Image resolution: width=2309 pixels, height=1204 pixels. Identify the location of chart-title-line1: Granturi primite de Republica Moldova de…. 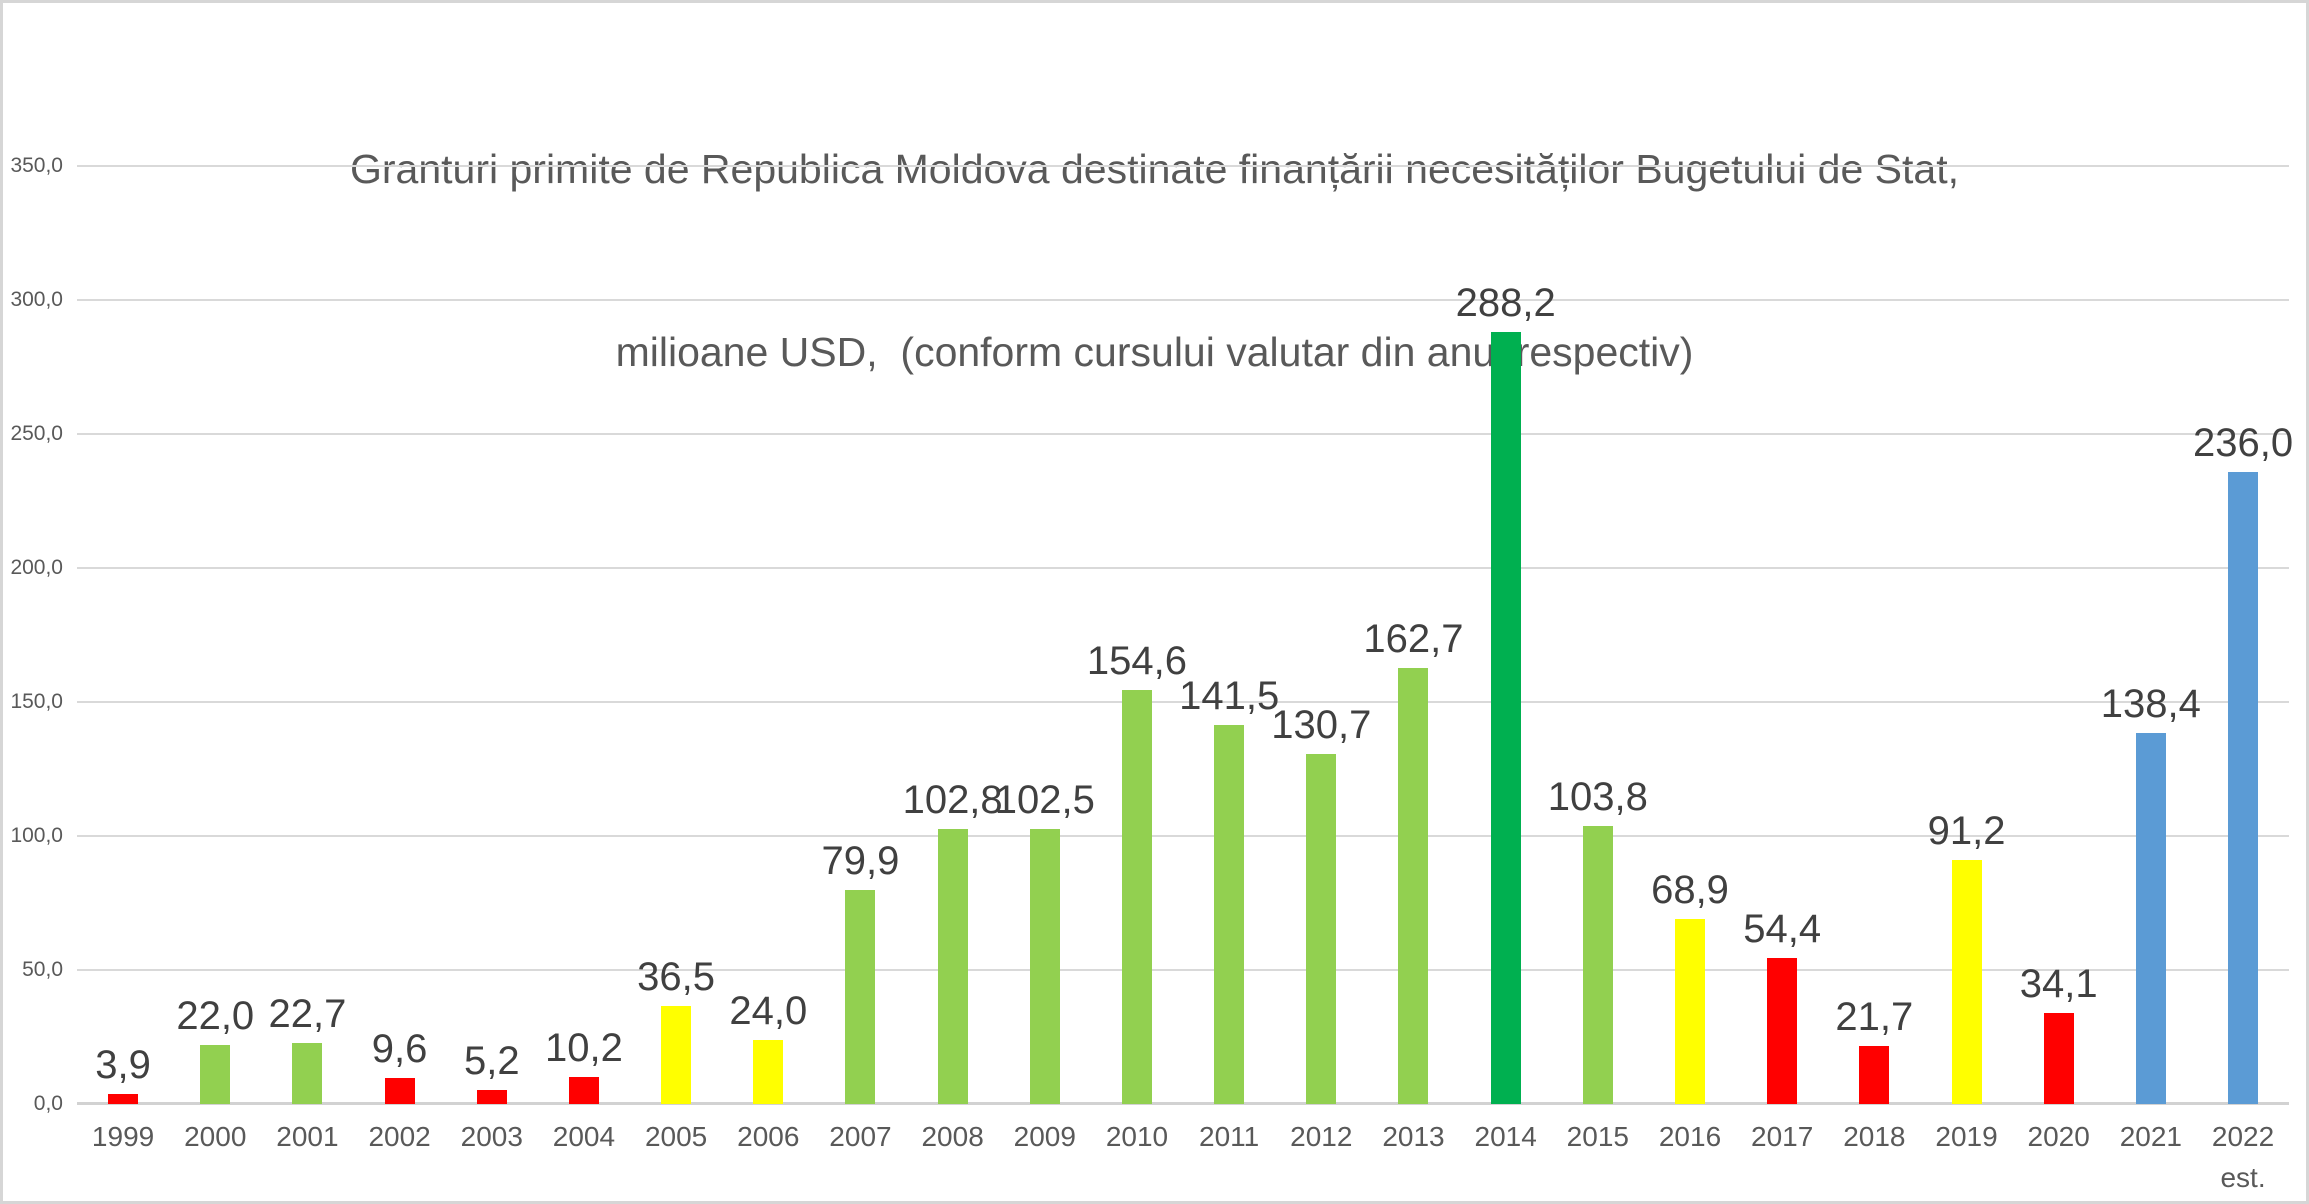
(1154, 169).